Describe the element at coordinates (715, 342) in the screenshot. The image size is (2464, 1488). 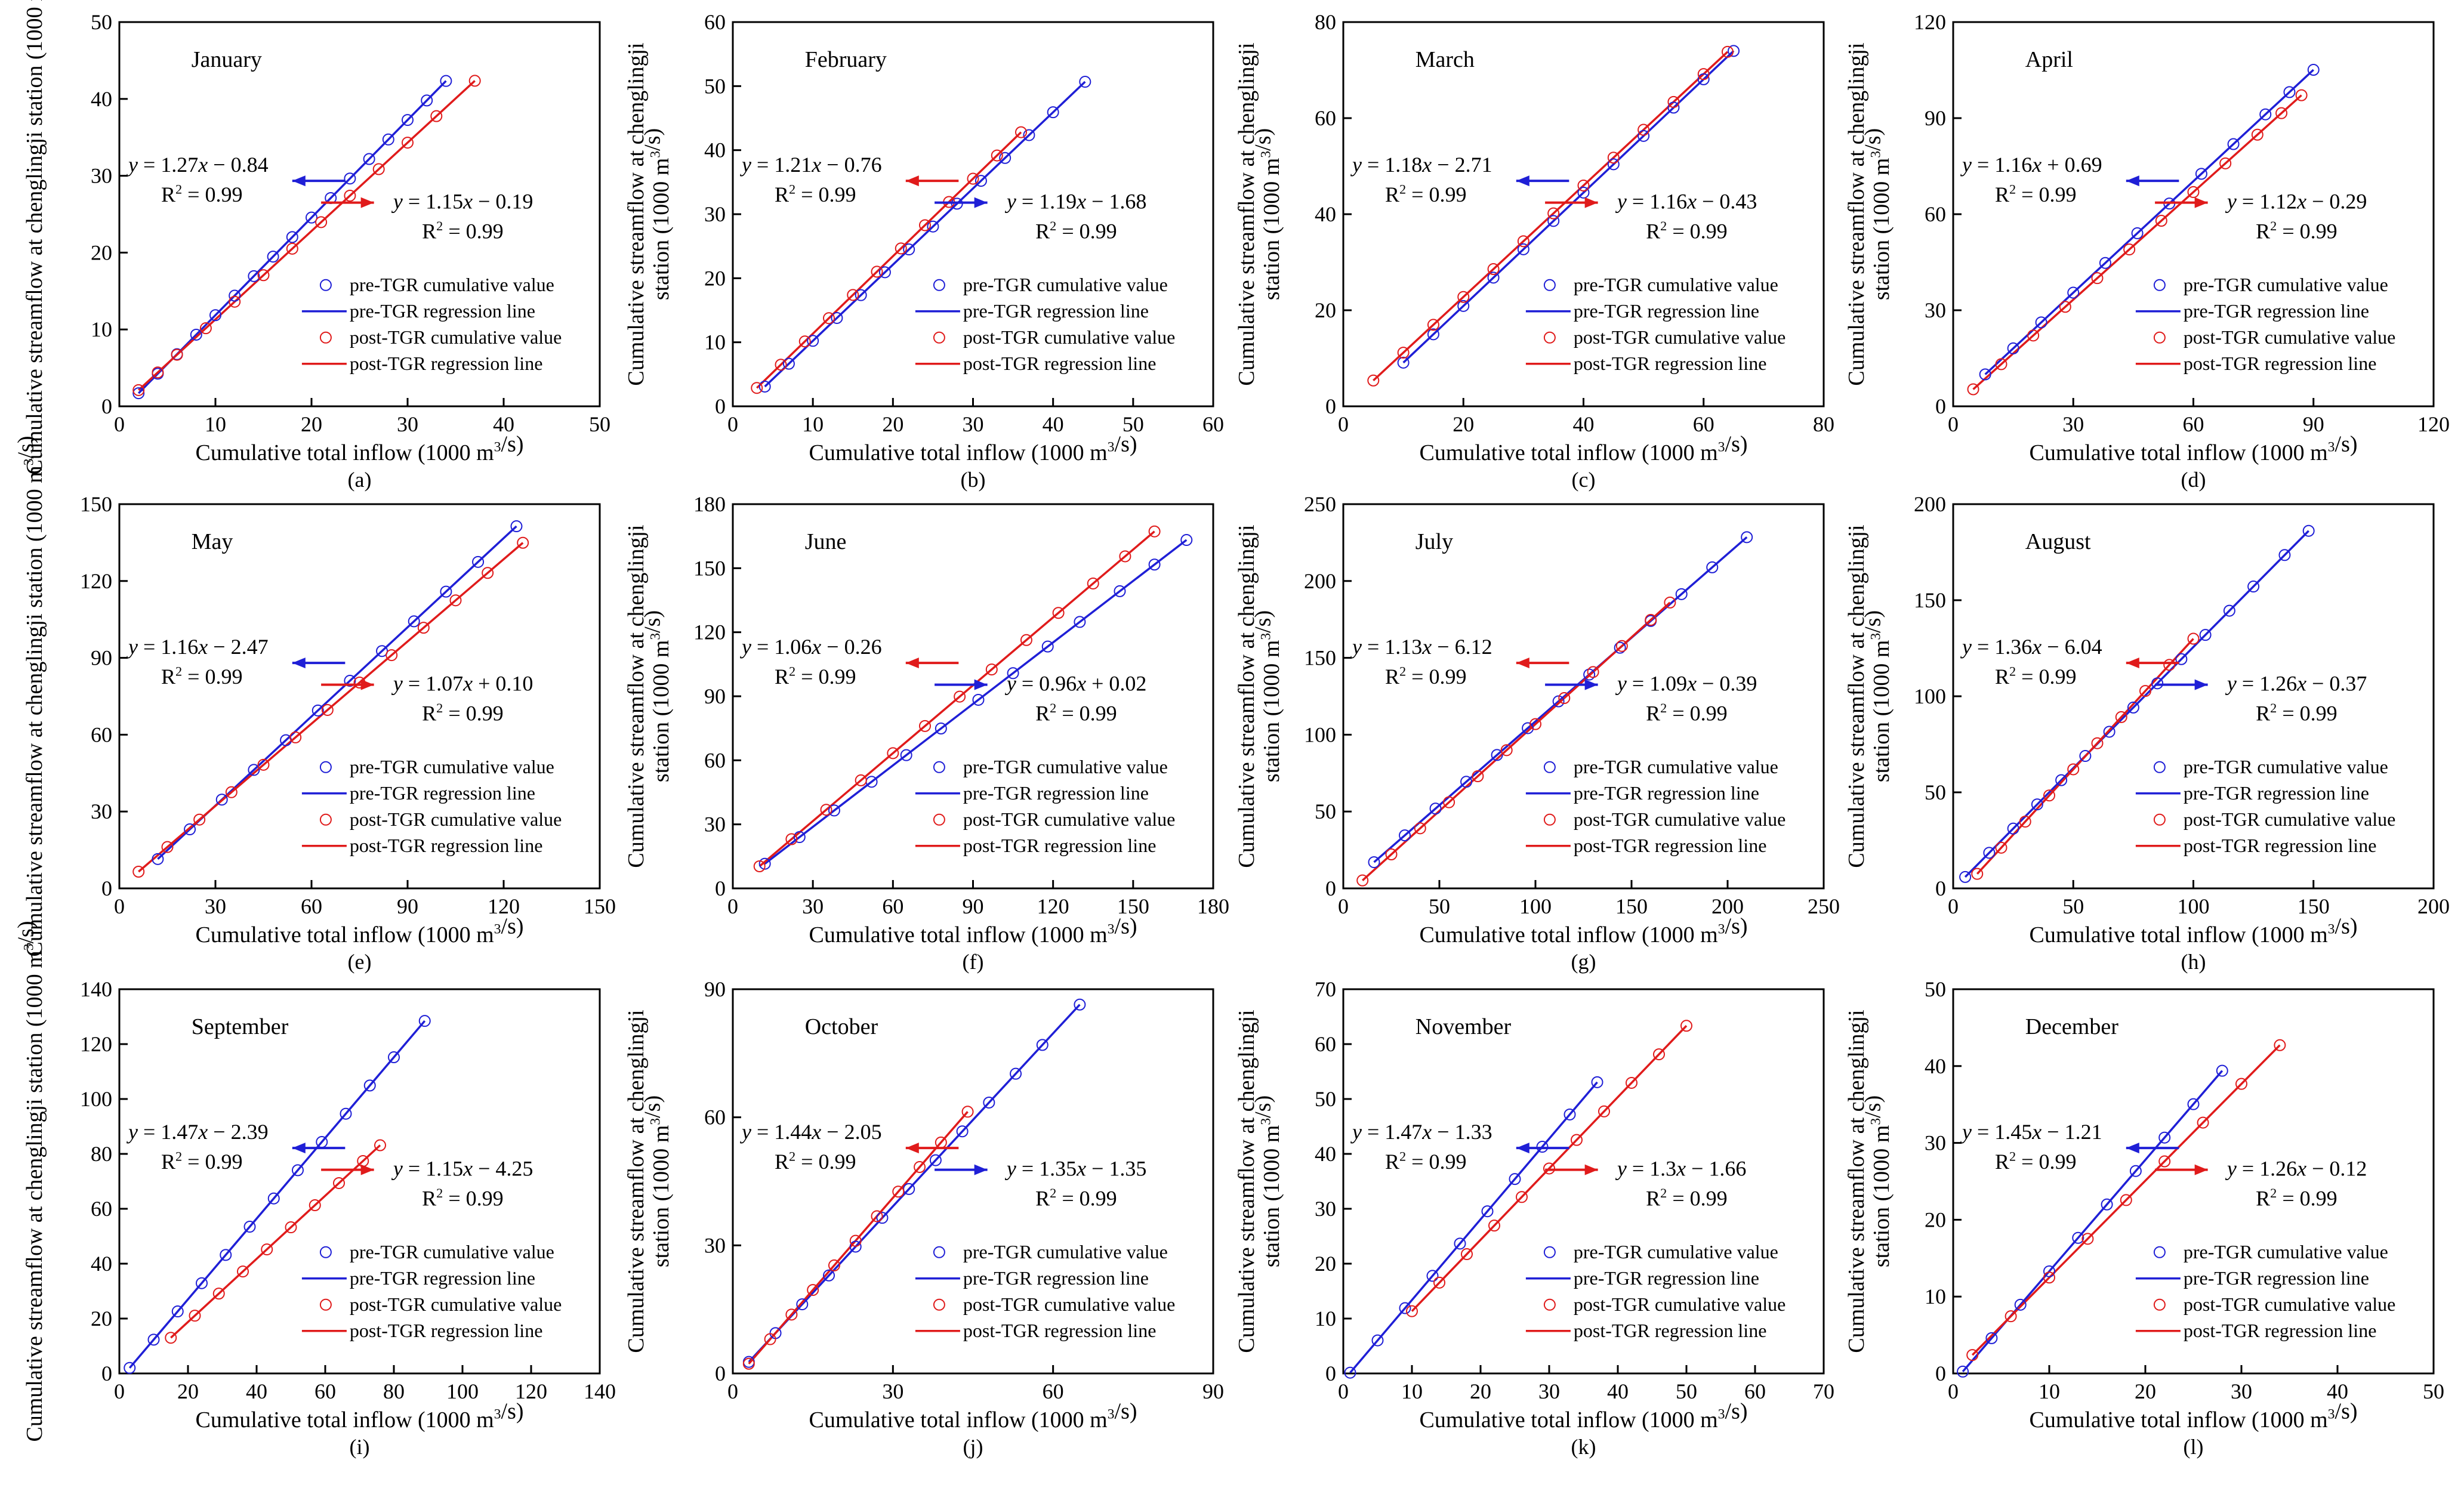
I see `y-tick-label: 10` at that location.